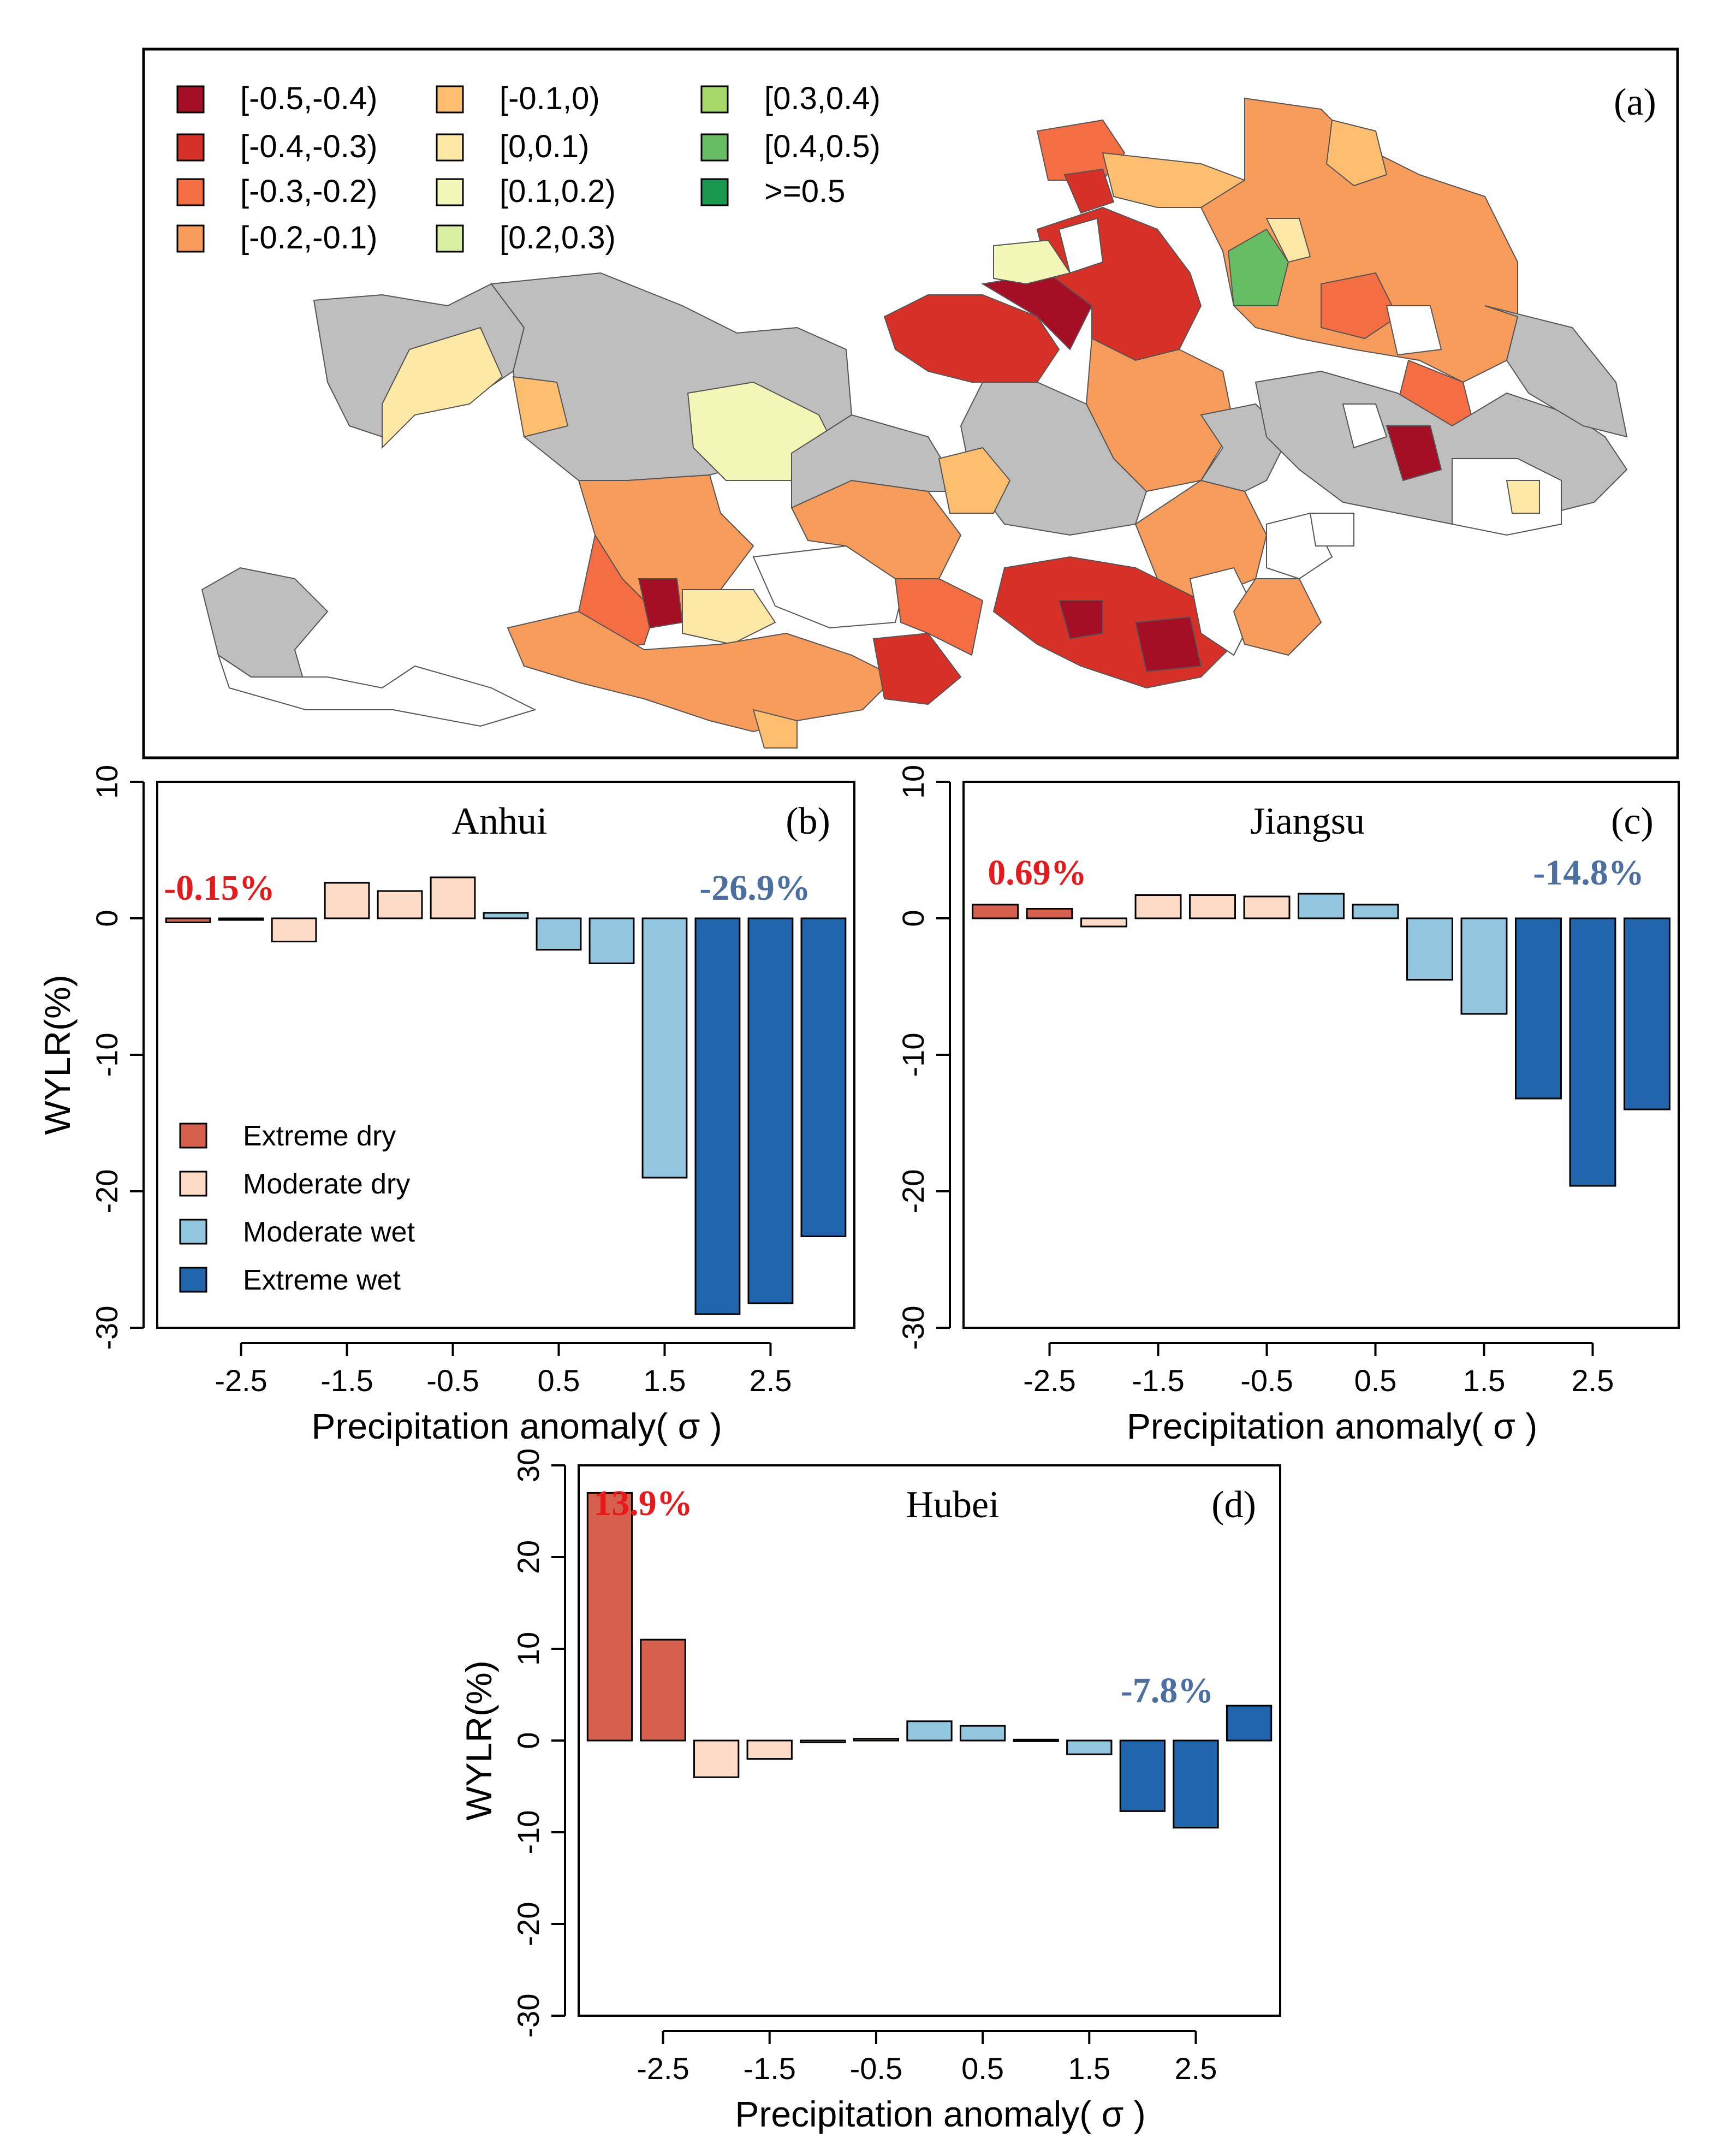 Image resolution: width=1736 pixels, height=2144 pixels. Describe the element at coordinates (1032, 262) in the screenshot. I see `region-anhui-lightyellow` at that location.